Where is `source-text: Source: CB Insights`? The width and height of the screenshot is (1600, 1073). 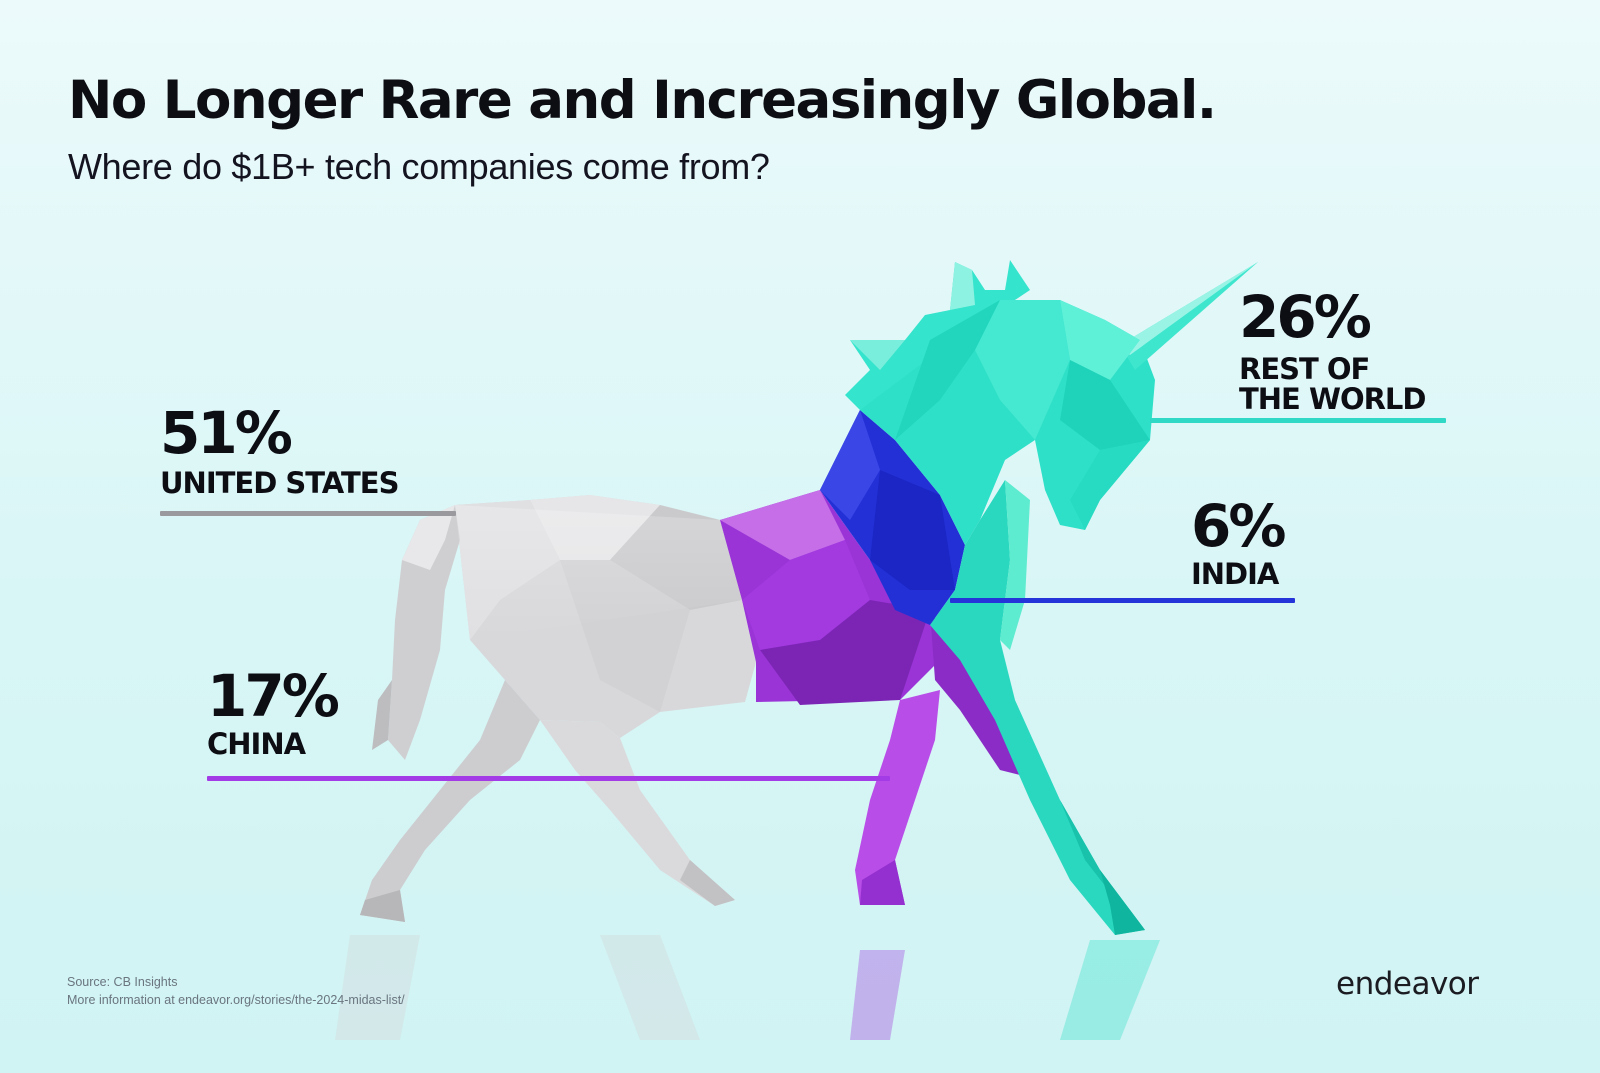 source-text: Source: CB Insights is located at coordinates (122, 982).